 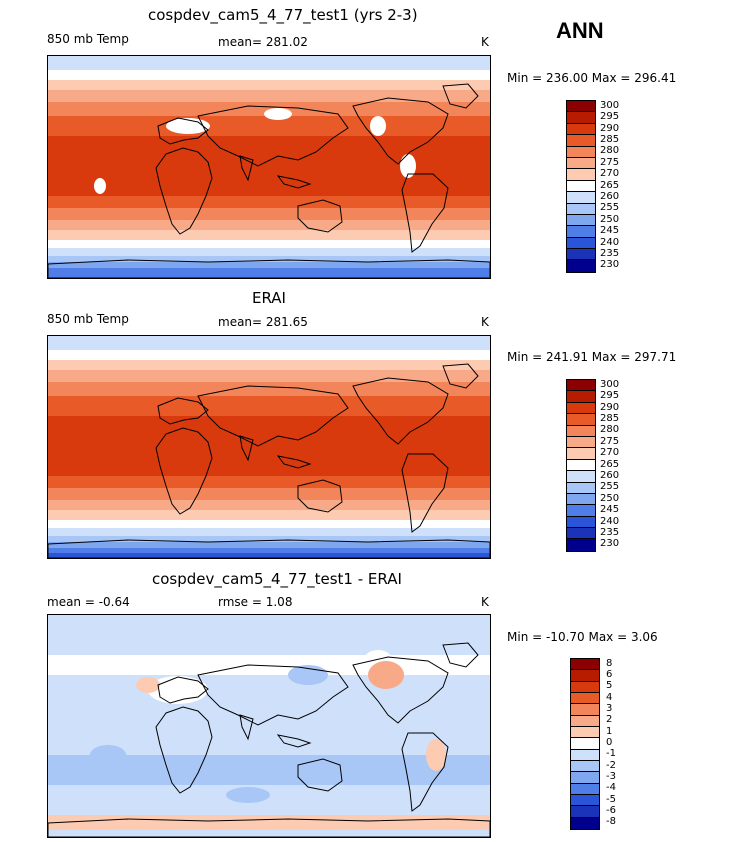 What do you see at coordinates (610, 151) in the screenshot?
I see `colorbar-tick-label: 280` at bounding box center [610, 151].